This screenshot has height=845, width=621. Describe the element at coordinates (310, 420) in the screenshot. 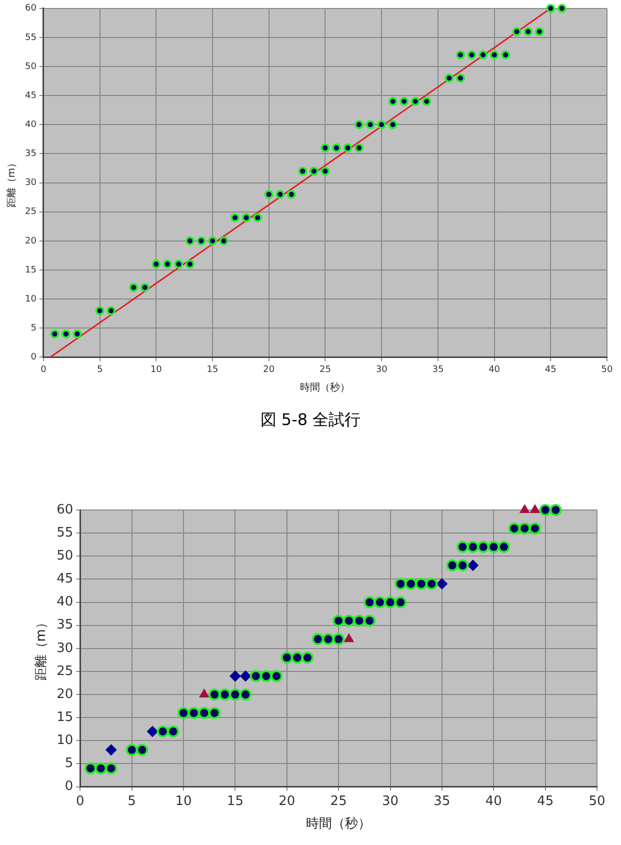

I see `caption: 図 5-8 全試行` at that location.